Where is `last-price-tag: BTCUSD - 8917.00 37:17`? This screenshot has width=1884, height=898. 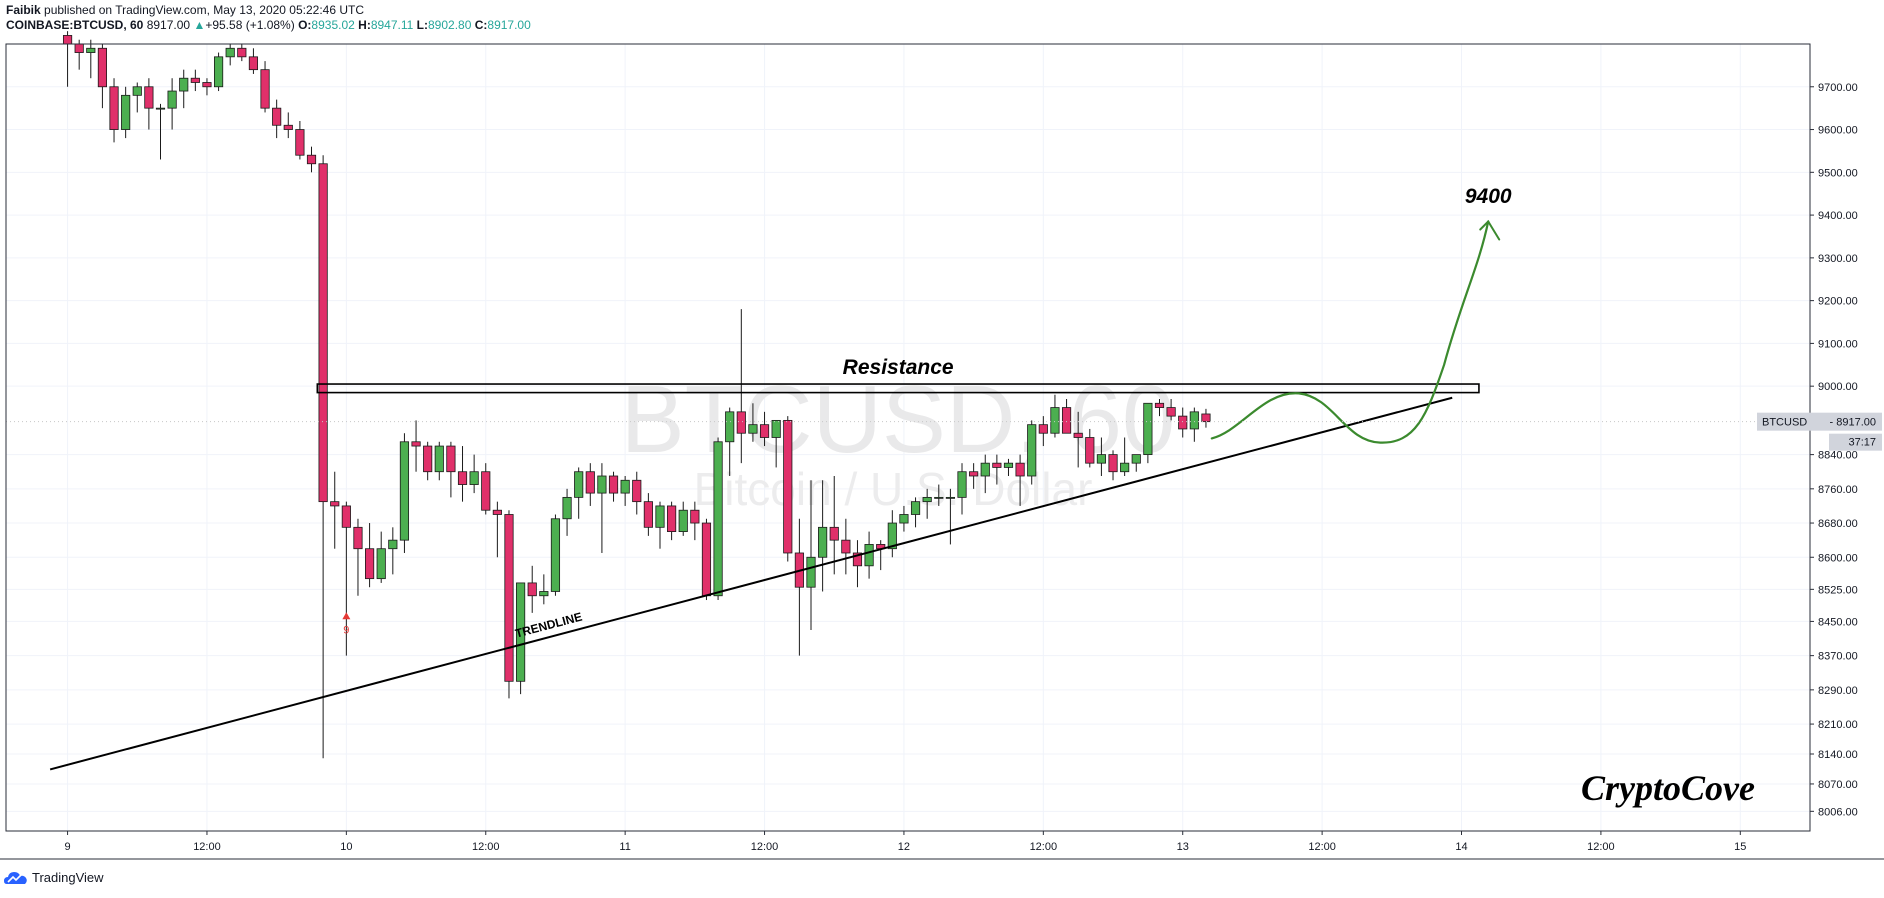
last-price-tag: BTCUSD - 8917.00 37:17 is located at coordinates (1819, 431).